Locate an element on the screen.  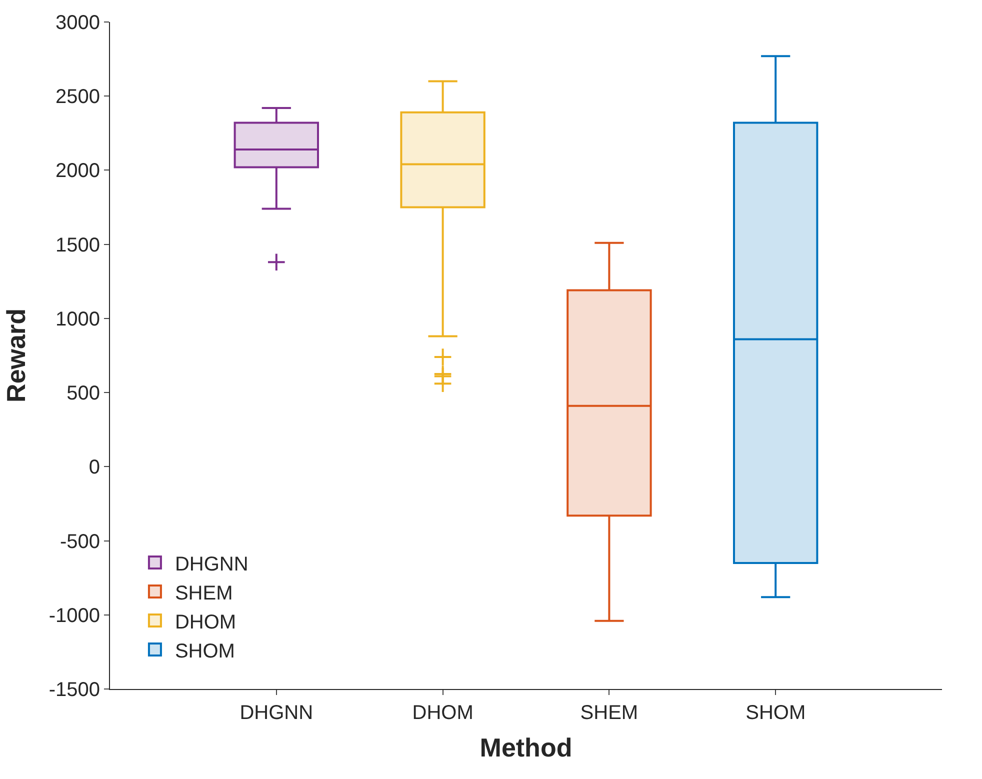
legend-label: DHOM is located at coordinates (205, 622).